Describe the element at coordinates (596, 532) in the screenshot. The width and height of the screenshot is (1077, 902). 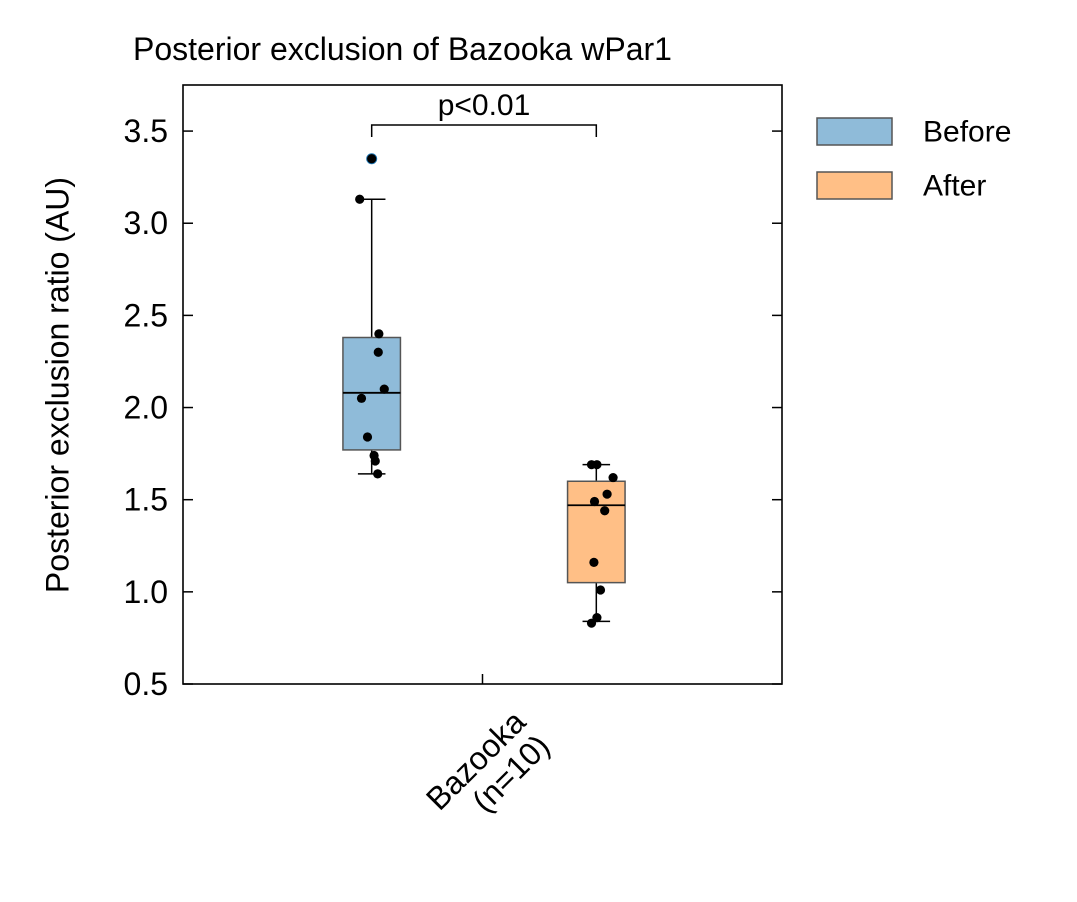
I see `box-after` at that location.